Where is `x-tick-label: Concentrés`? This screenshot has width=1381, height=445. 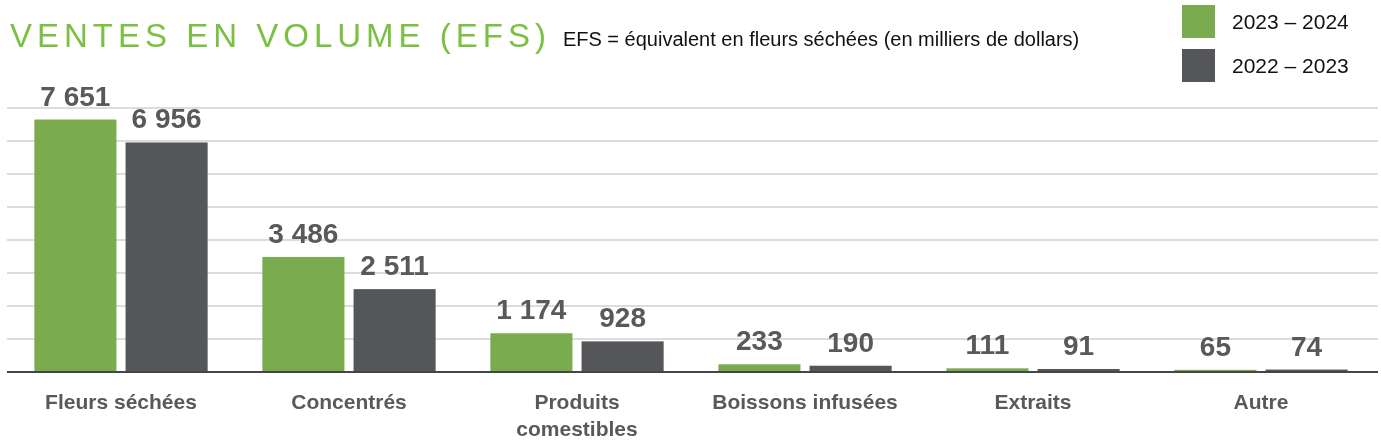 x-tick-label: Concentrés is located at coordinates (349, 401).